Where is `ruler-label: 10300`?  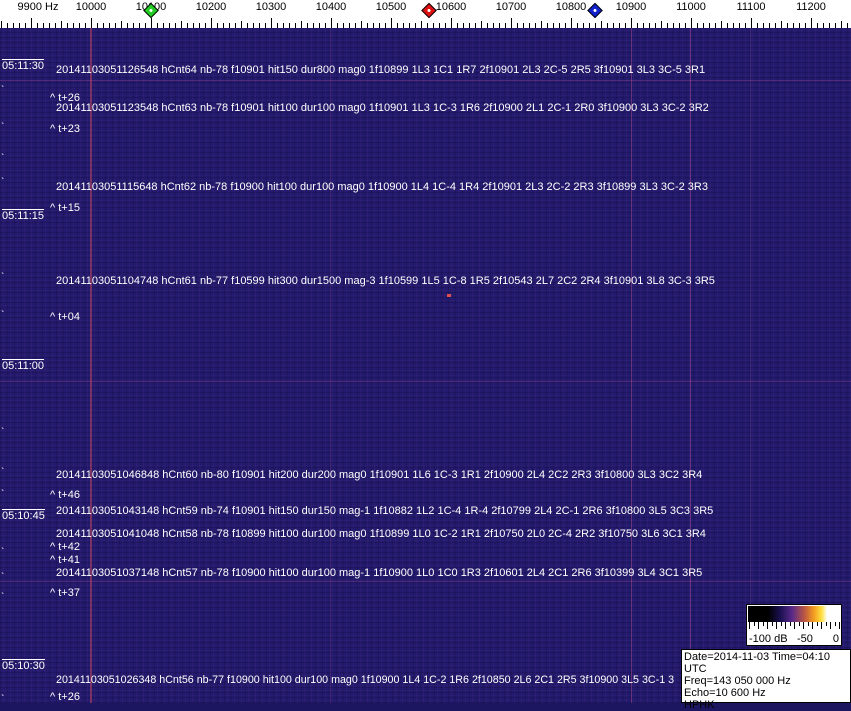
ruler-label: 10300 is located at coordinates (271, 7).